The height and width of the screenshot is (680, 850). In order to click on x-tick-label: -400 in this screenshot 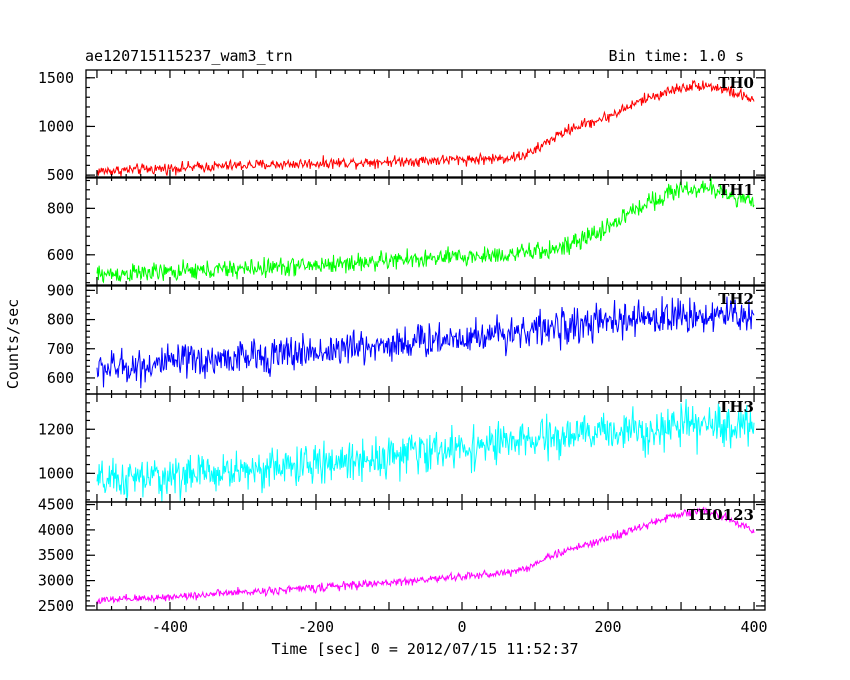, I will do `click(170, 627)`.